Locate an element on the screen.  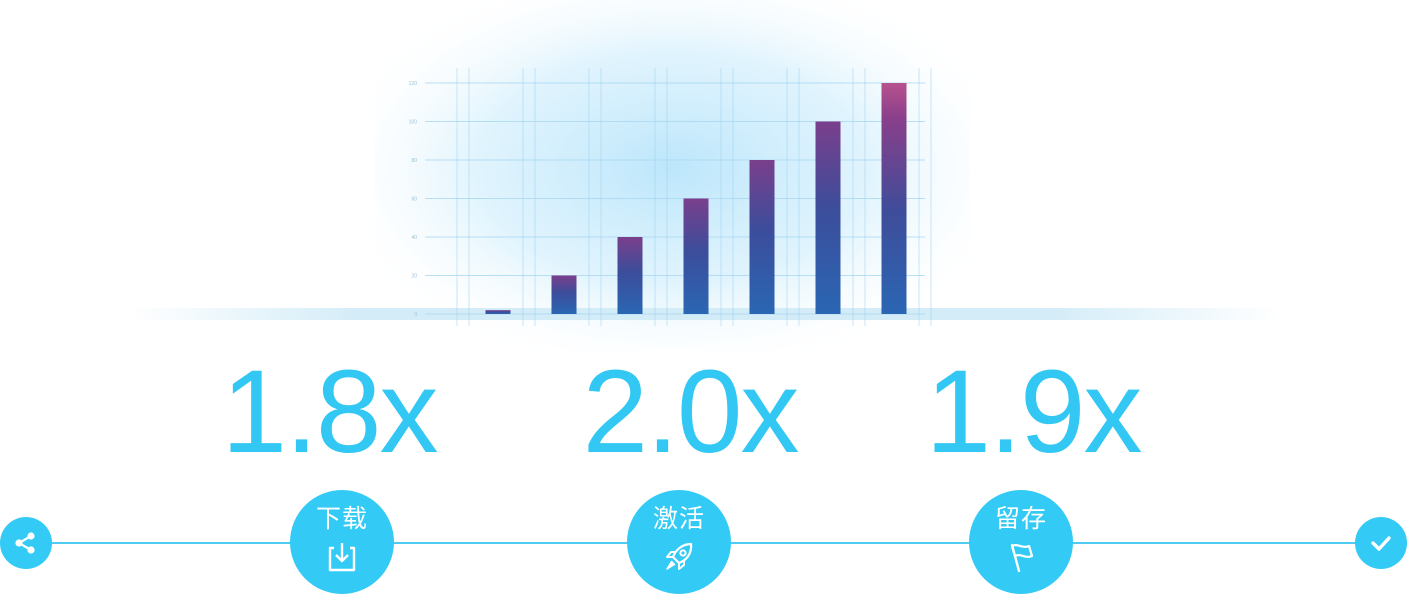
y-tick-label-0: 0 is located at coordinates (415, 315).